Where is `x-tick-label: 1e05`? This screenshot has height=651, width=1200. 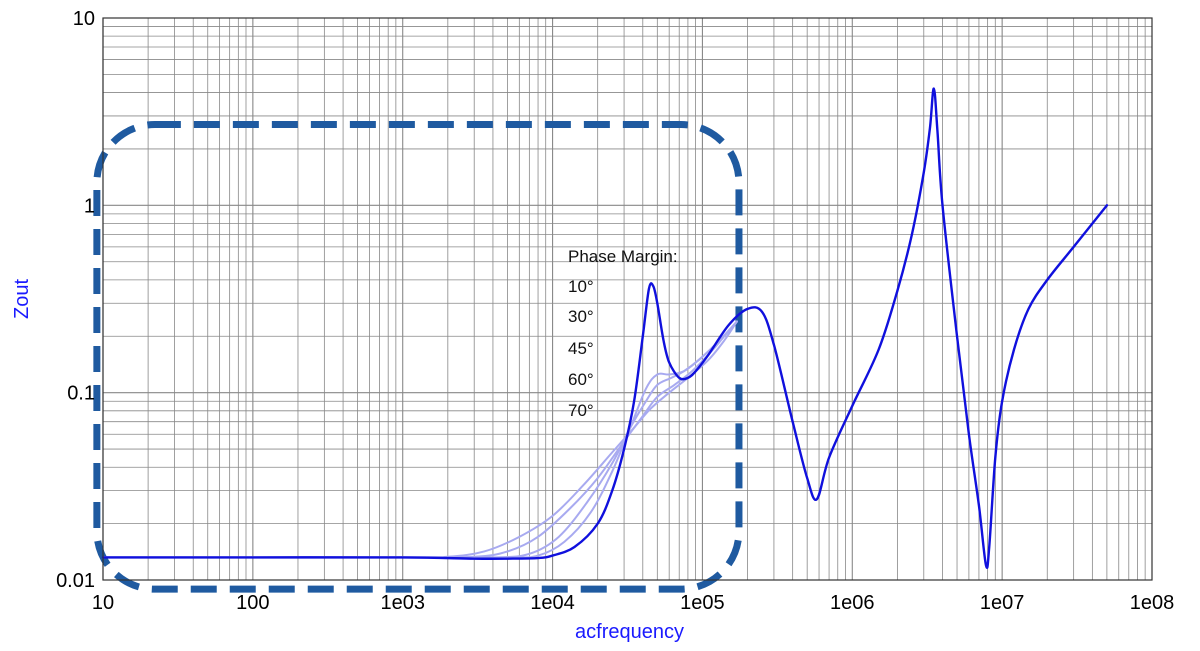
x-tick-label: 1e05 is located at coordinates (702, 603).